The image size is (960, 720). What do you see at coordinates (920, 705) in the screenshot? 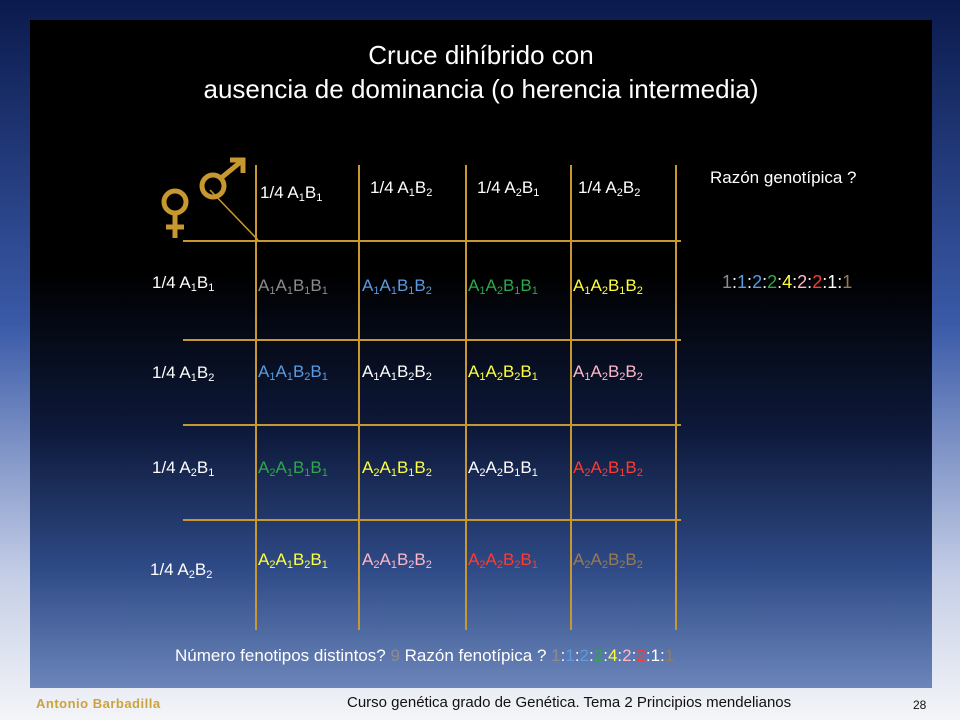
I see `page-number: 28` at bounding box center [920, 705].